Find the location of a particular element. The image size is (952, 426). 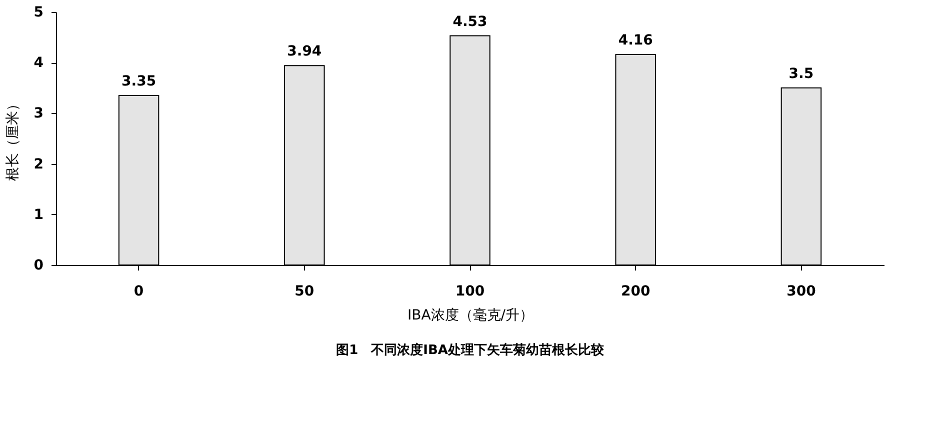

y-tick-label: 5 is located at coordinates (39, 12).